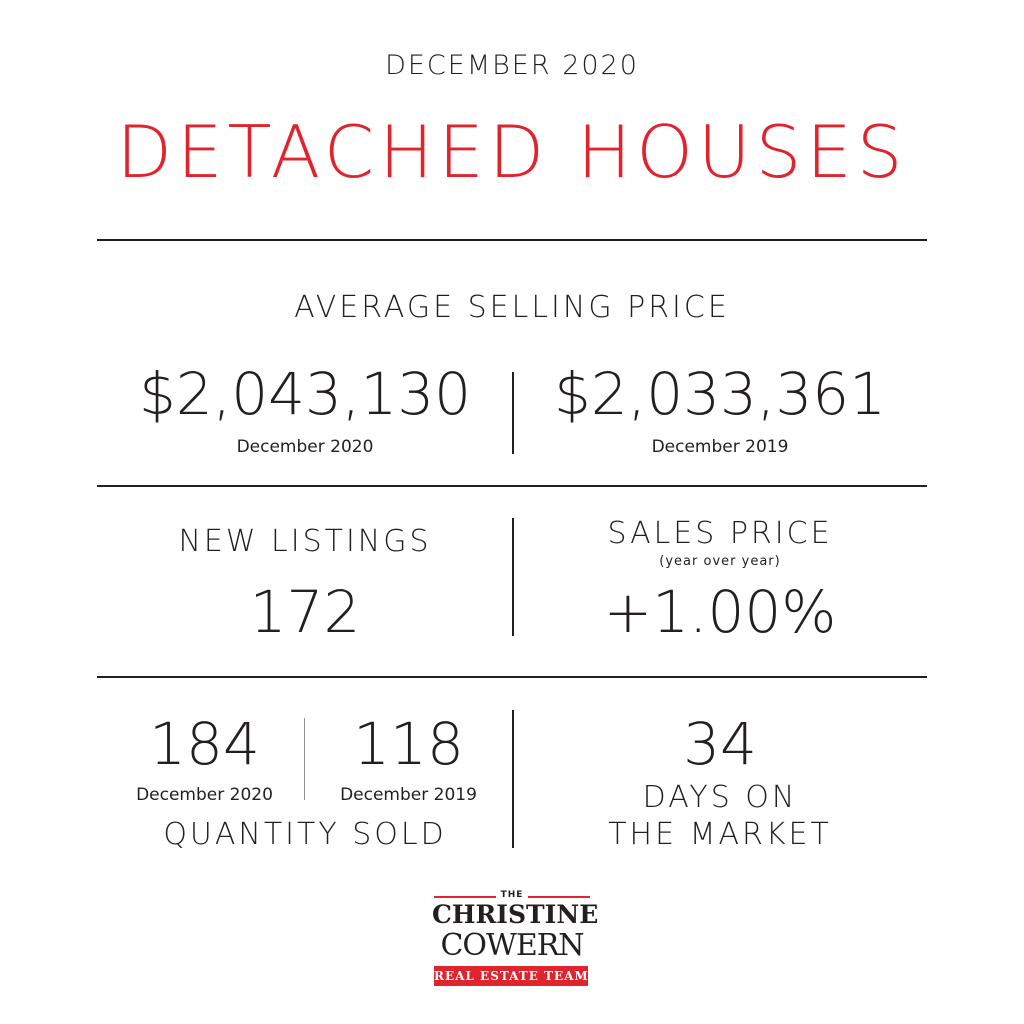  Describe the element at coordinates (513, 577) in the screenshot. I see `divider-listings-vertical` at that location.